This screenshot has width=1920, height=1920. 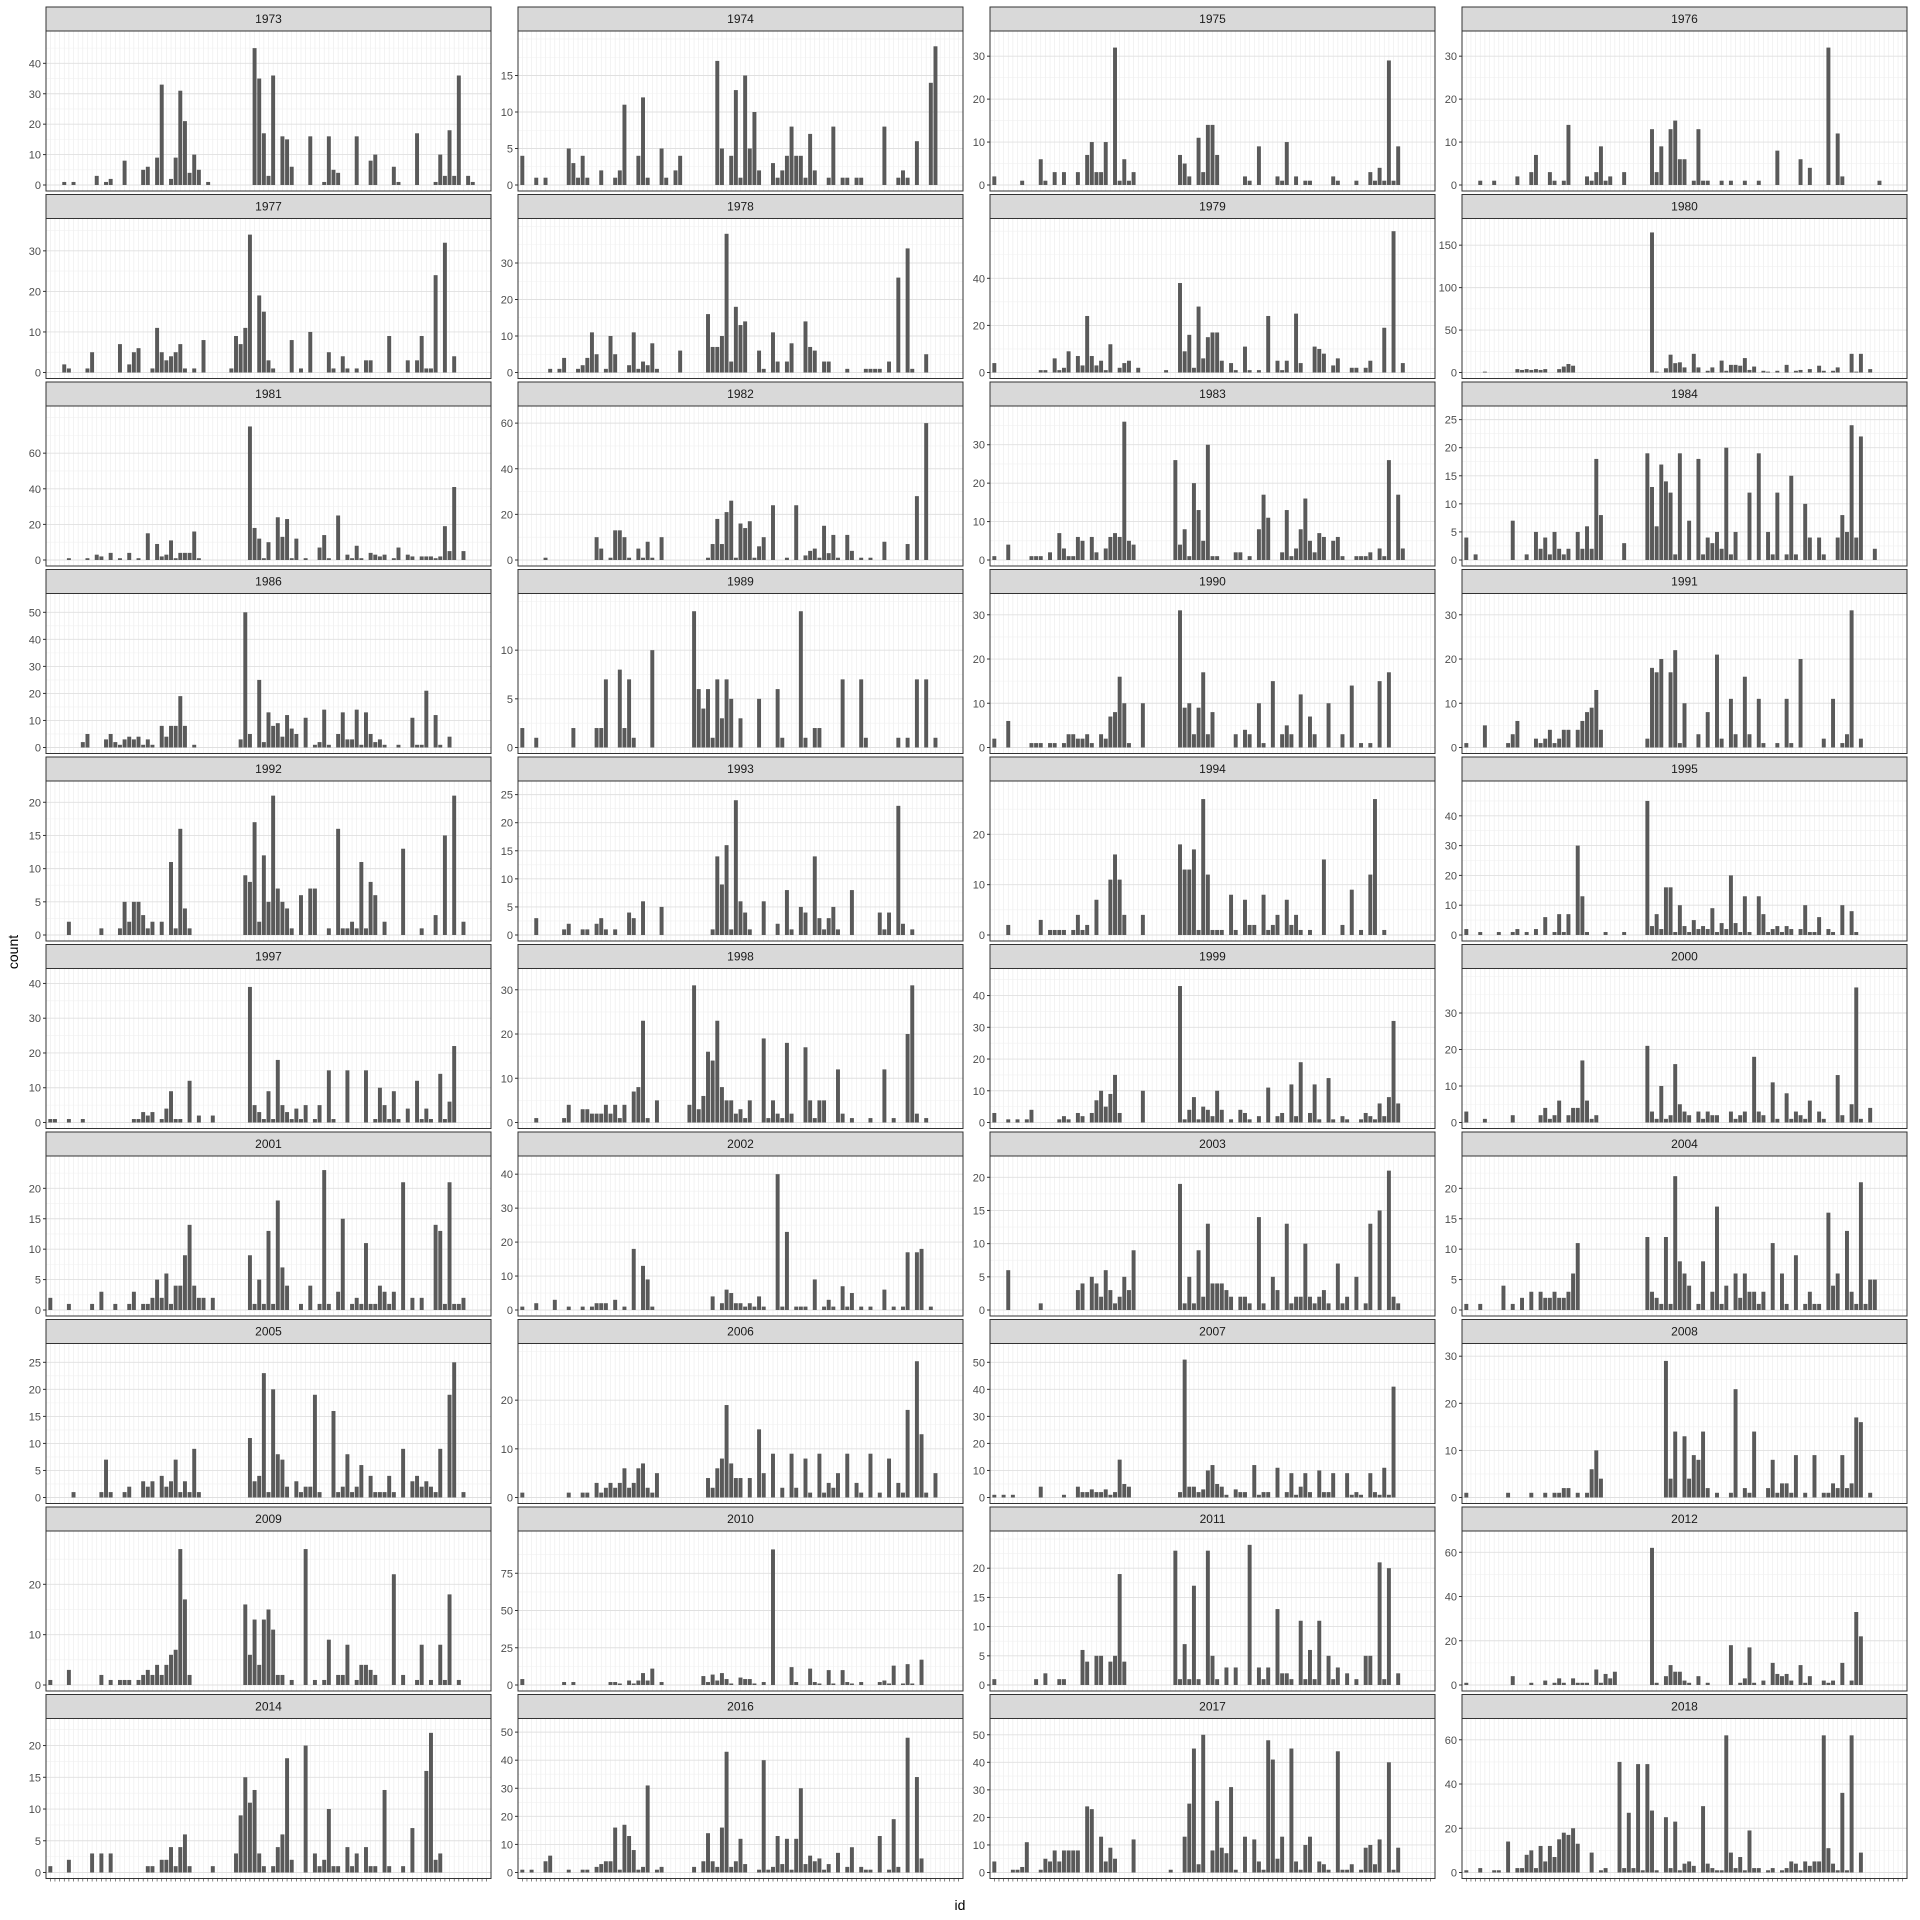 I want to click on y-tick-label: 10, so click(x=1451, y=1087).